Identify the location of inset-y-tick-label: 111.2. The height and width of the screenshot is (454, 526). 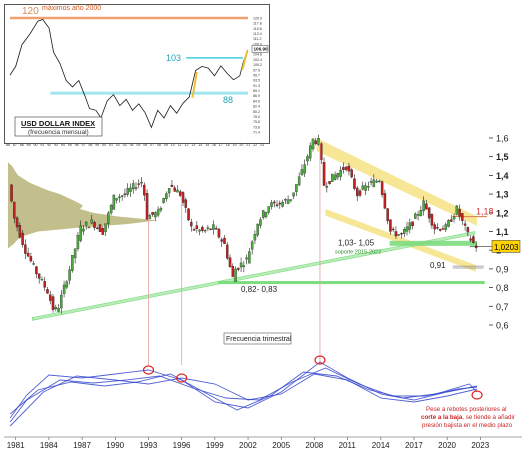
(257, 39).